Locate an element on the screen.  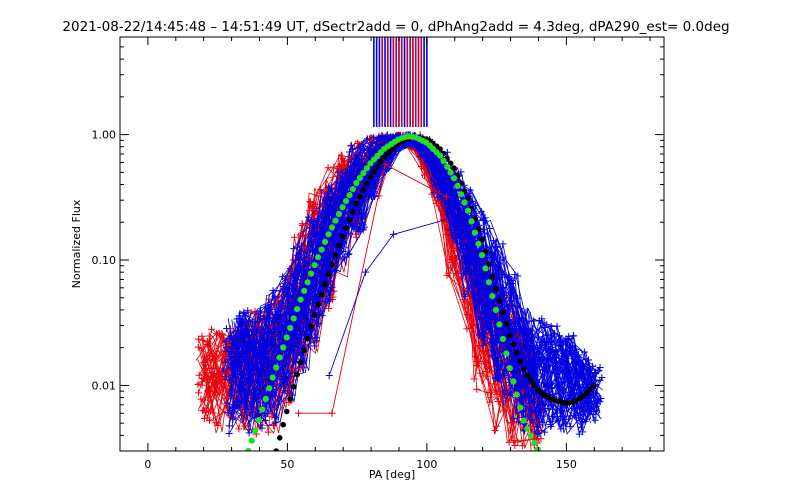
x-tick-label: 0 is located at coordinates (147, 464).